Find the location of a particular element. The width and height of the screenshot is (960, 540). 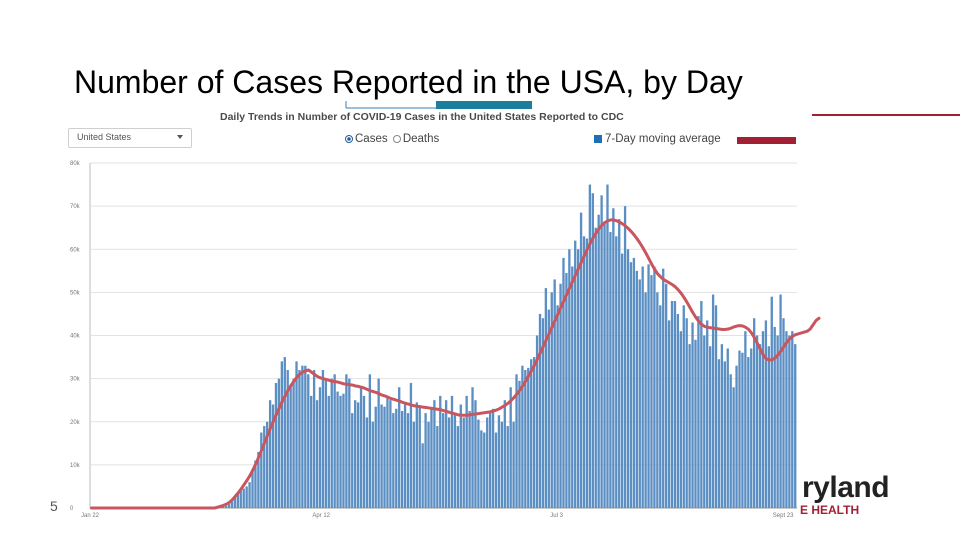

y-tick-label: 10k is located at coordinates (75, 466).